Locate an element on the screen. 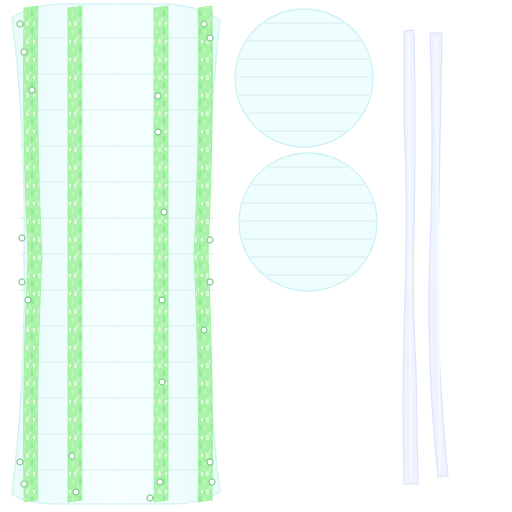 The image size is (512, 512). disc-bottom-face is located at coordinates (308, 222).